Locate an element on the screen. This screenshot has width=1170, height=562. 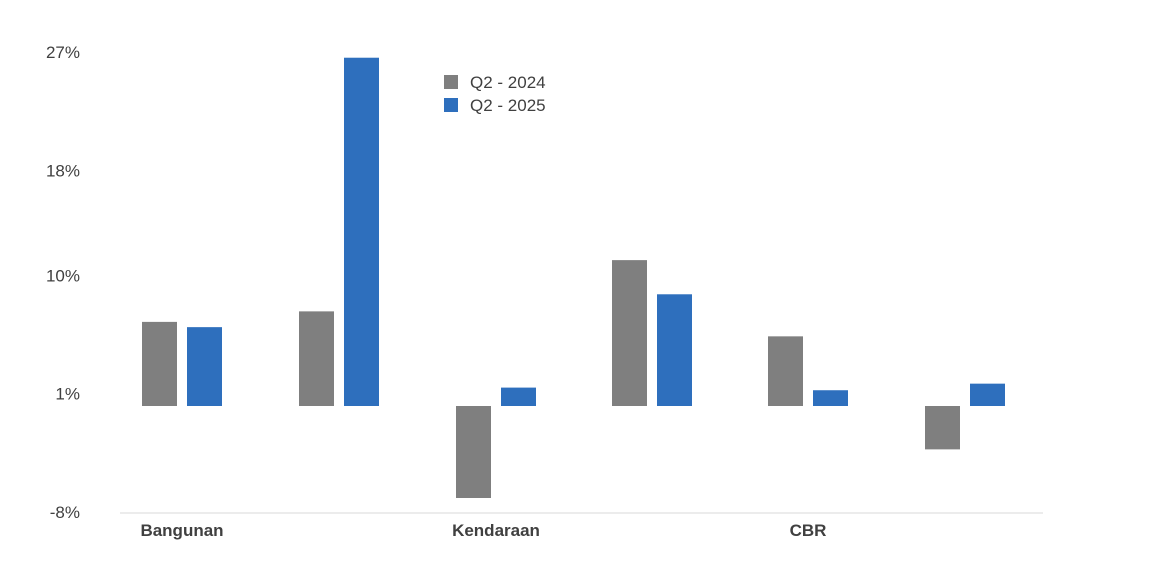
x-category-label: Kendaraan is located at coordinates (496, 530).